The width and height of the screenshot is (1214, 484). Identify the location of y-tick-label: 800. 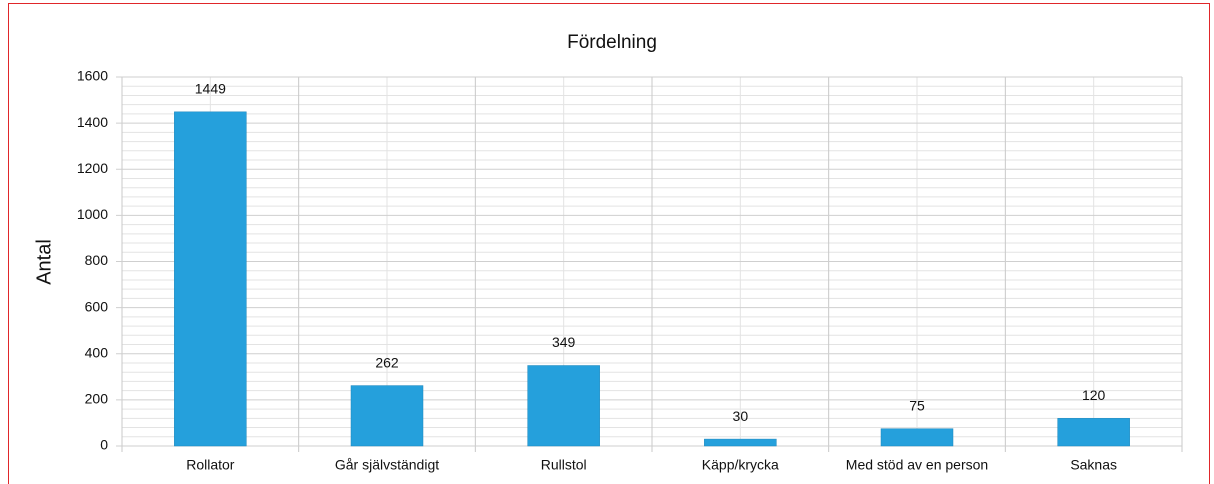
(97, 260).